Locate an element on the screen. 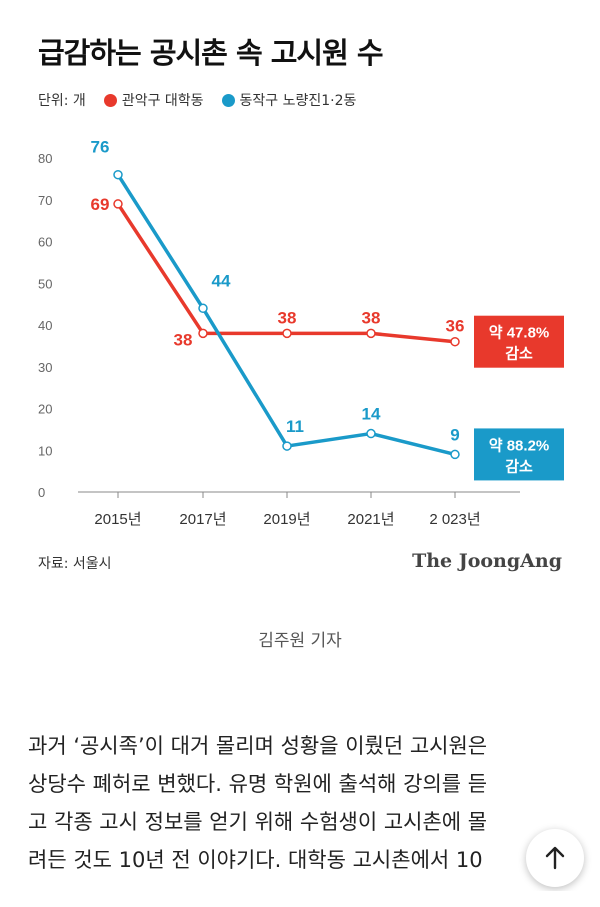 This screenshot has width=600, height=907. x-tick-label: 2017년 is located at coordinates (202, 519).